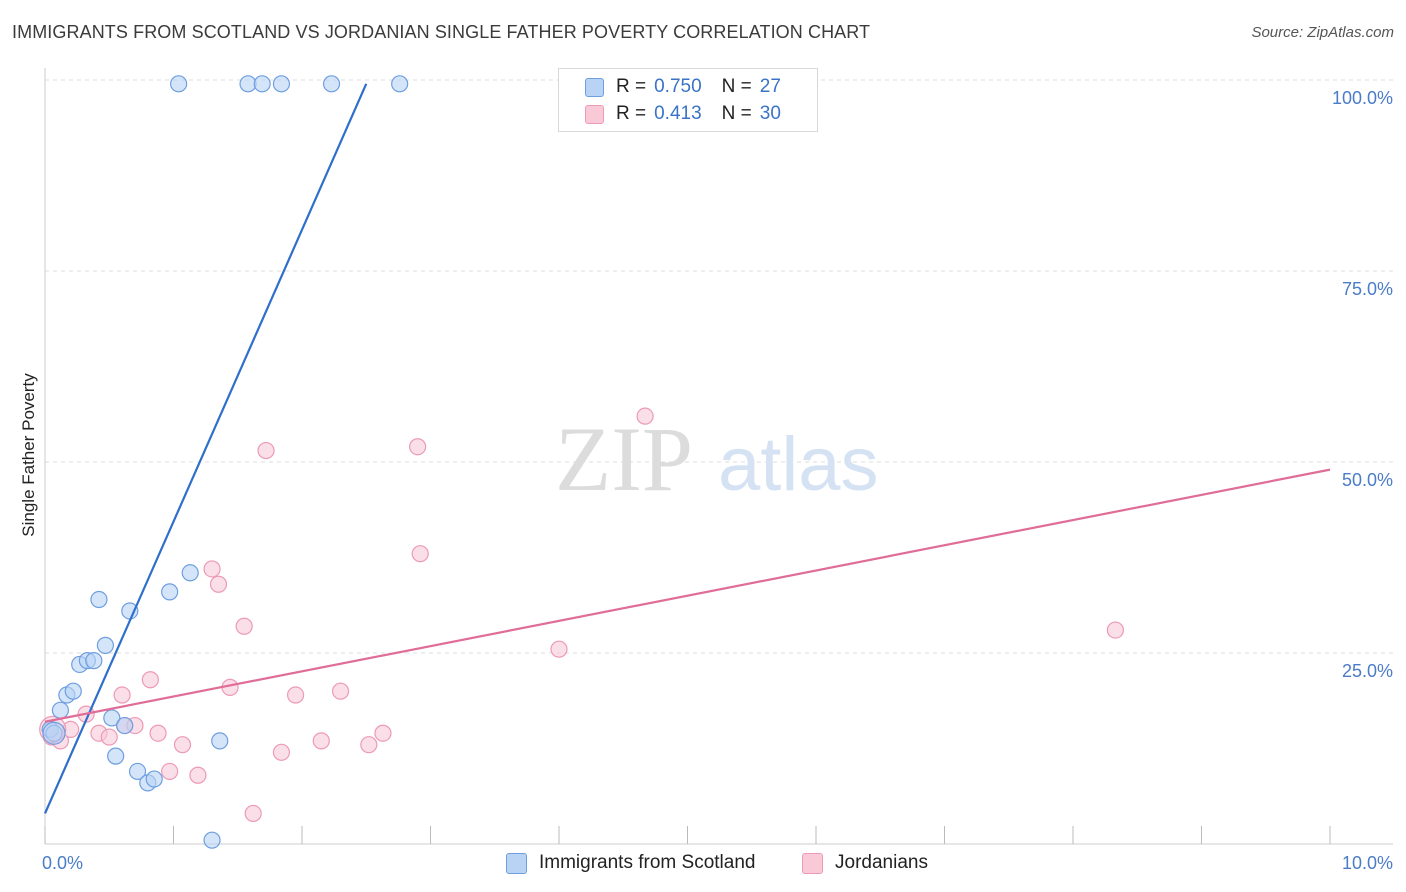 The height and width of the screenshot is (892, 1406). Describe the element at coordinates (1362, 98) in the screenshot. I see `y-tick-label: 100.0%` at that location.